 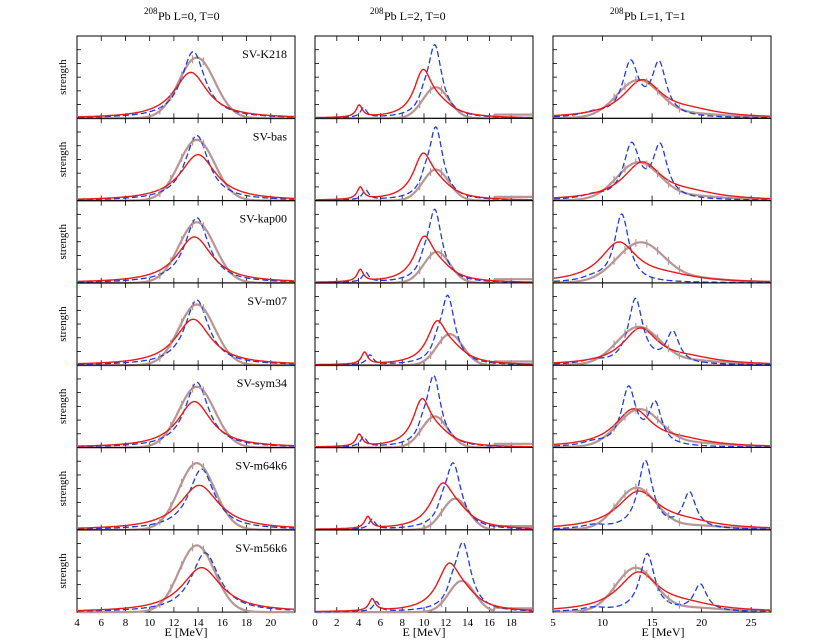 I want to click on model-label: SV-bas, so click(x=270, y=136).